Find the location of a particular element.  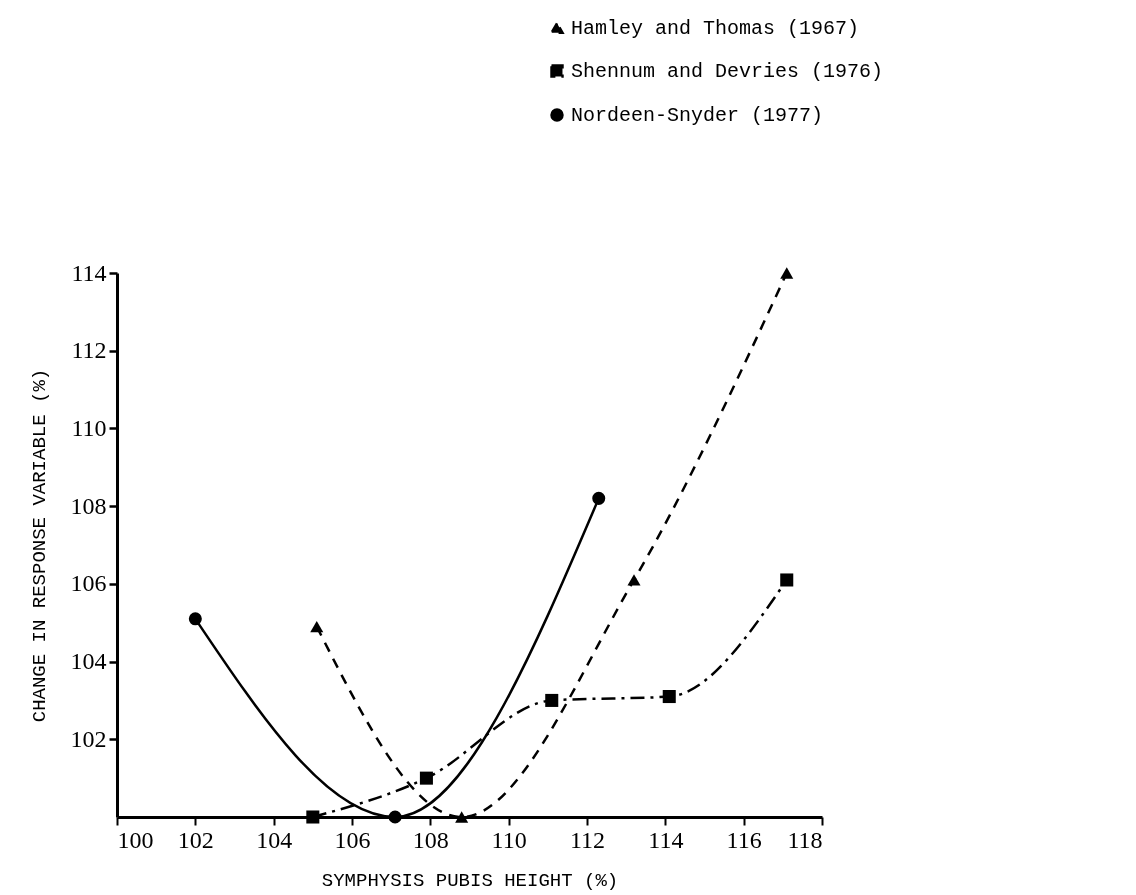

y-tick-label: 104 is located at coordinates (88, 661).